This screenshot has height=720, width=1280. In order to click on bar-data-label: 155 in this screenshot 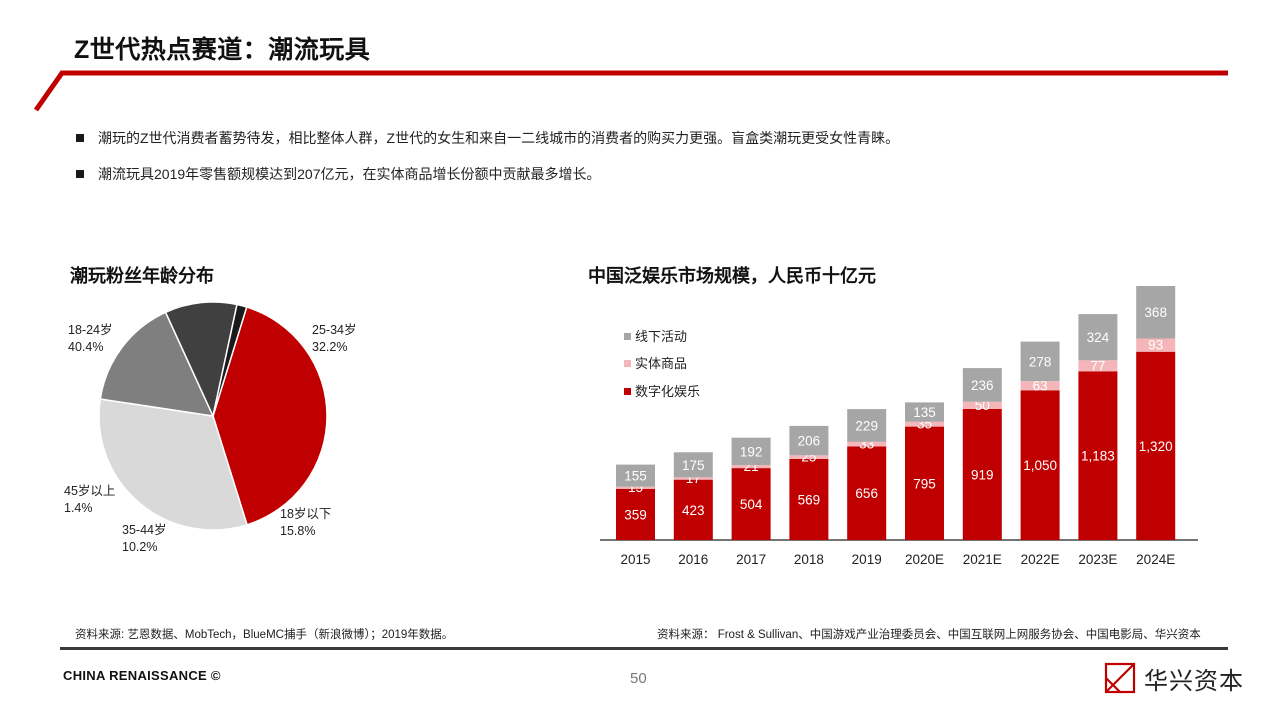, I will do `click(635, 476)`.